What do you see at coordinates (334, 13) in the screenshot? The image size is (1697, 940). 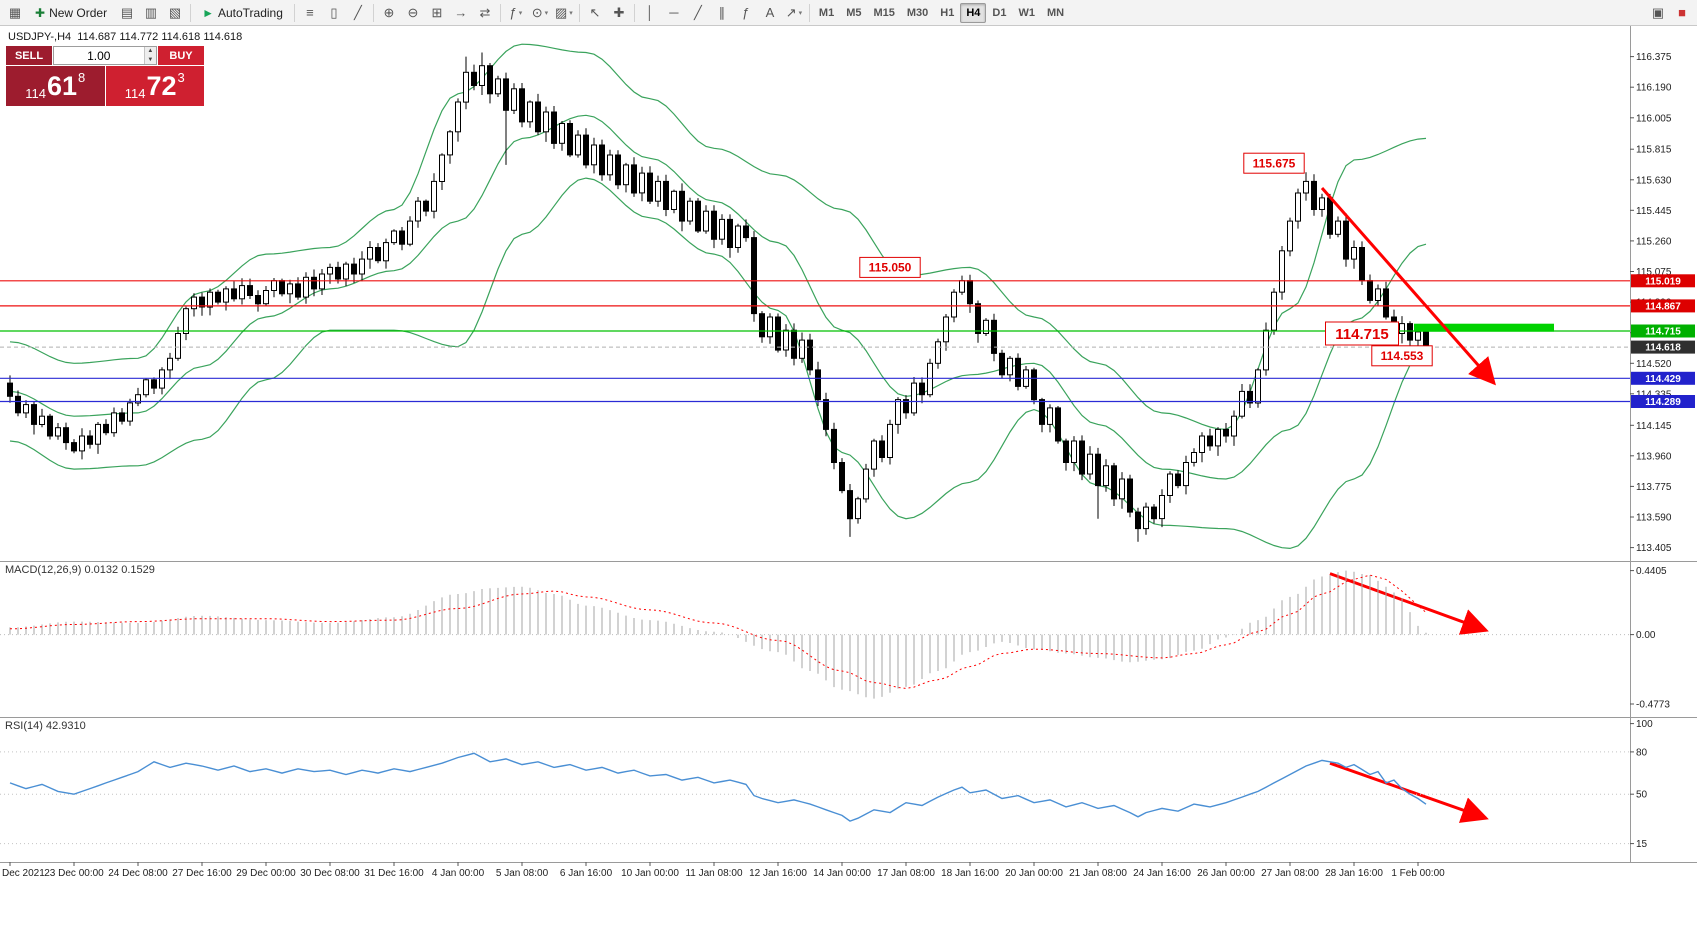 I see `candlestick-chart-icon: ▯` at bounding box center [334, 13].